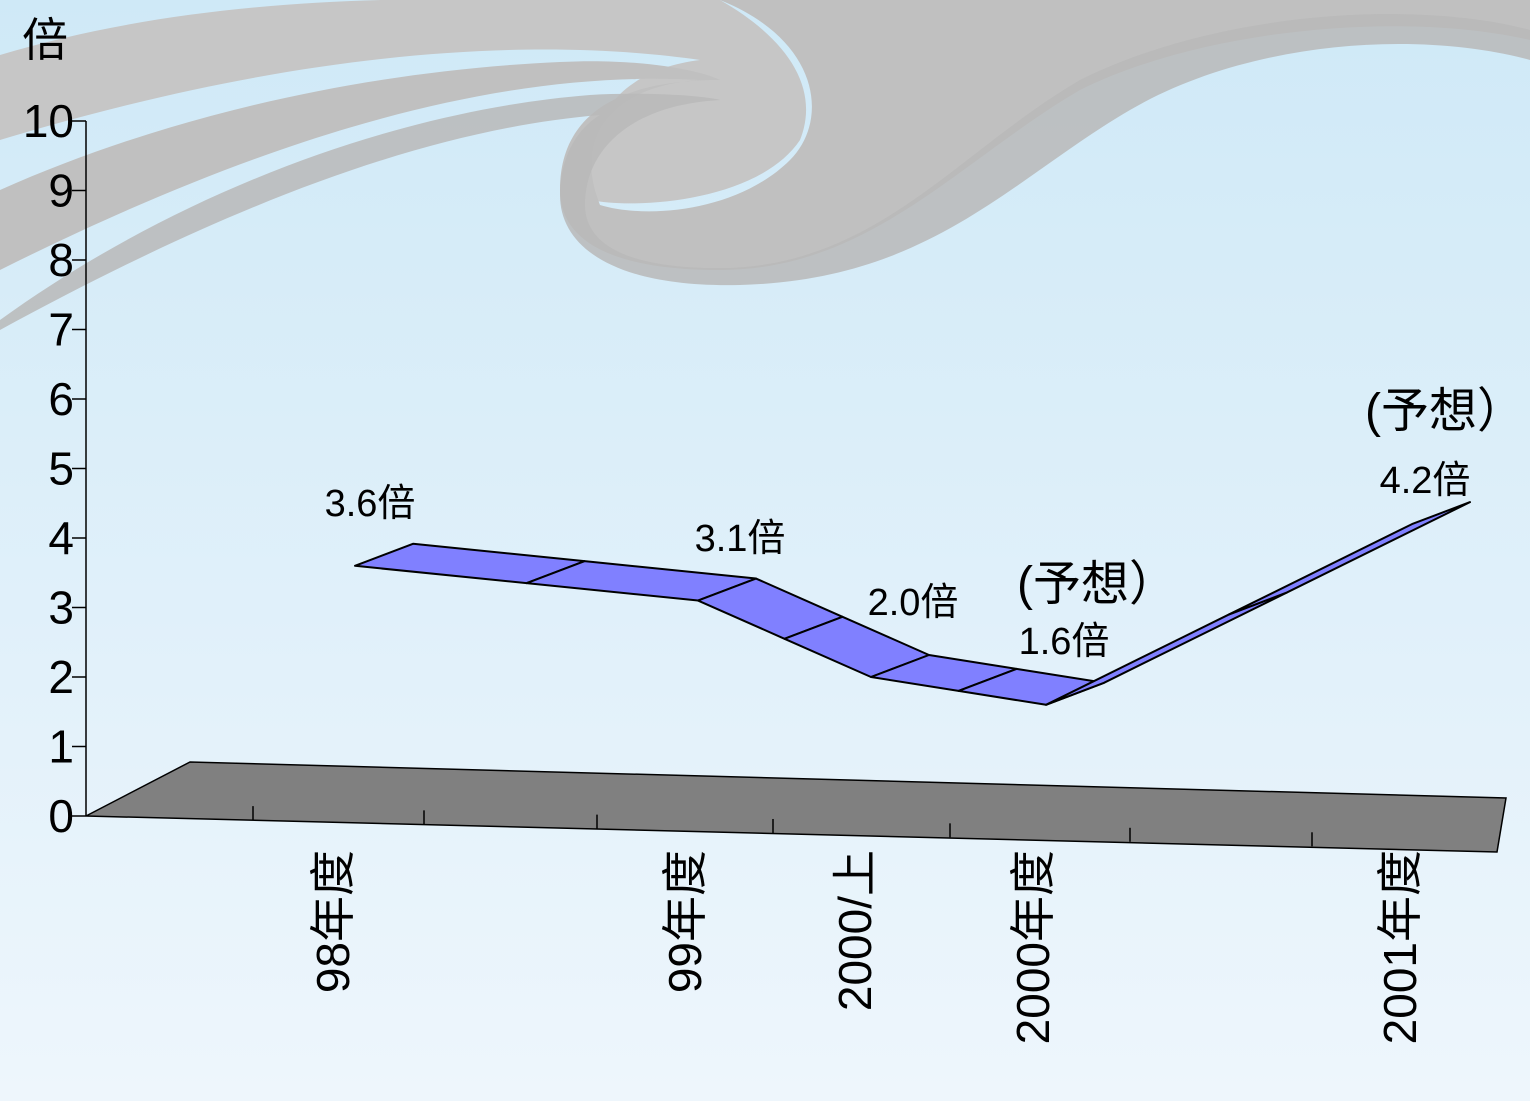 The image size is (1530, 1101). I want to click on y-tick-label-9: 9, so click(61, 191).